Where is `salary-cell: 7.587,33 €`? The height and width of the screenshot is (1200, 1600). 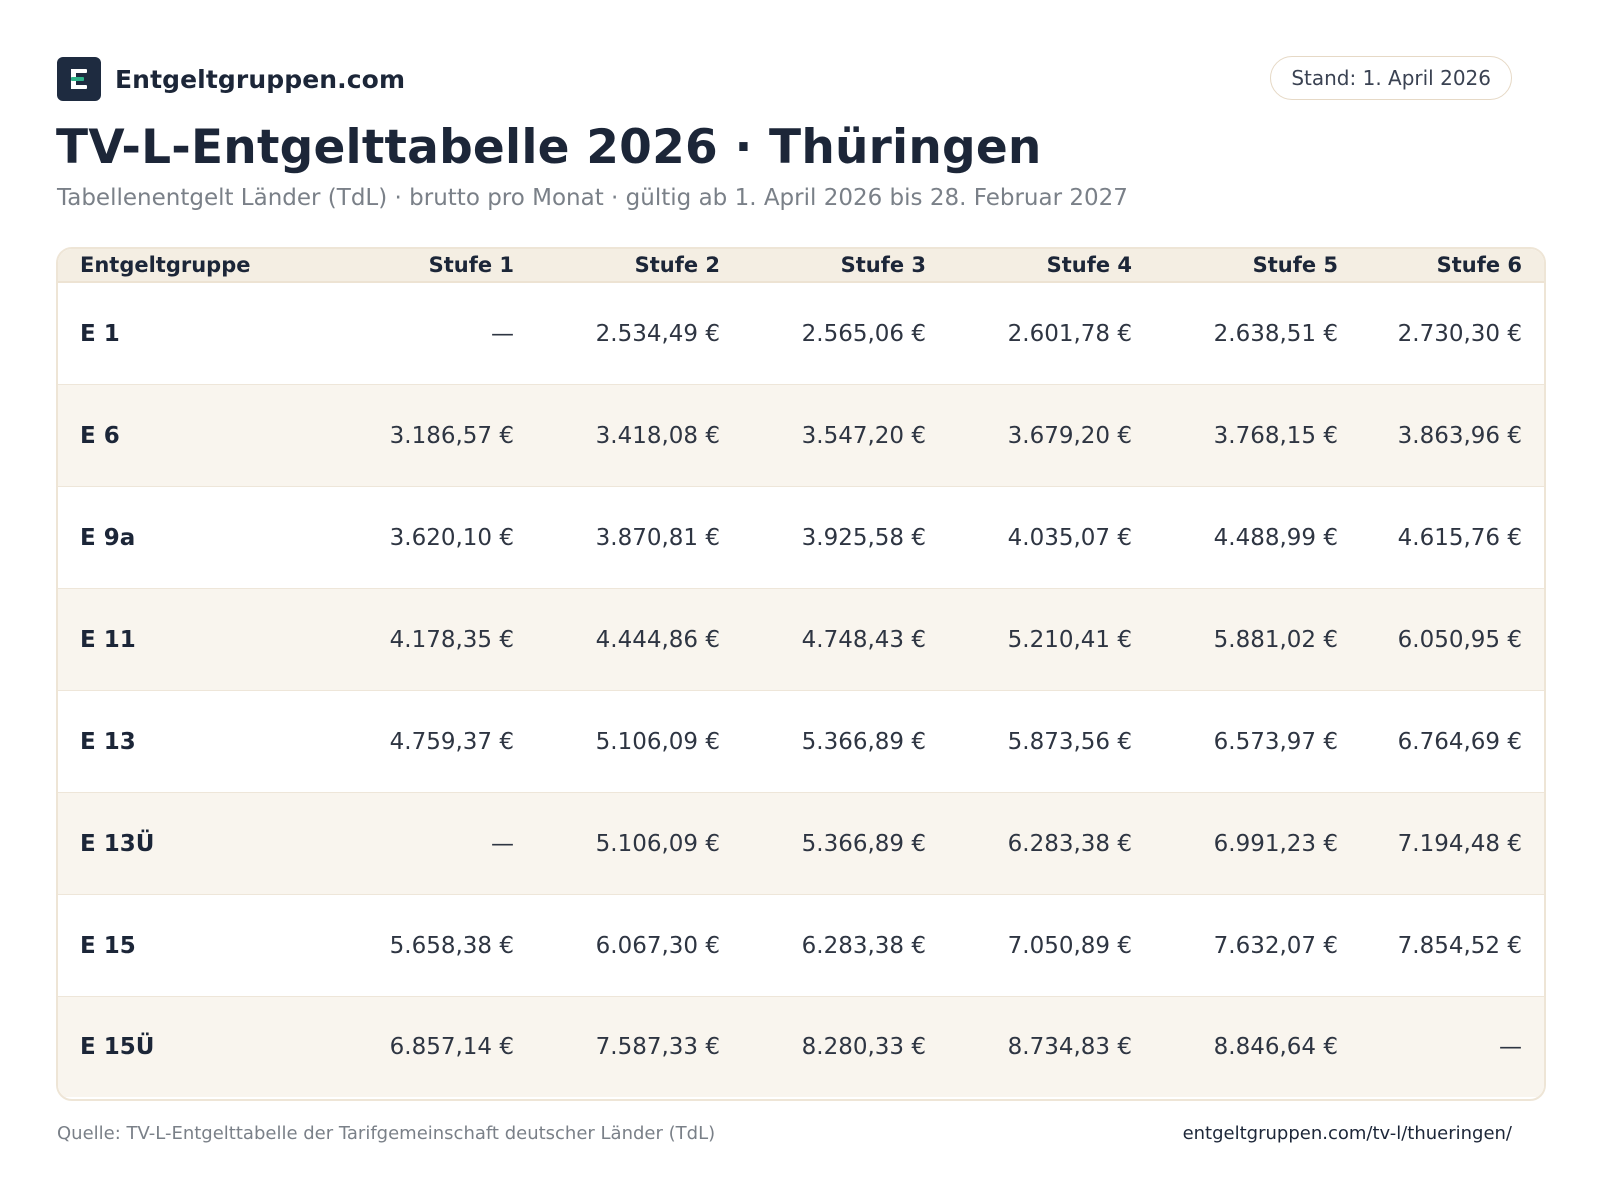 salary-cell: 7.587,33 € is located at coordinates (617, 1046).